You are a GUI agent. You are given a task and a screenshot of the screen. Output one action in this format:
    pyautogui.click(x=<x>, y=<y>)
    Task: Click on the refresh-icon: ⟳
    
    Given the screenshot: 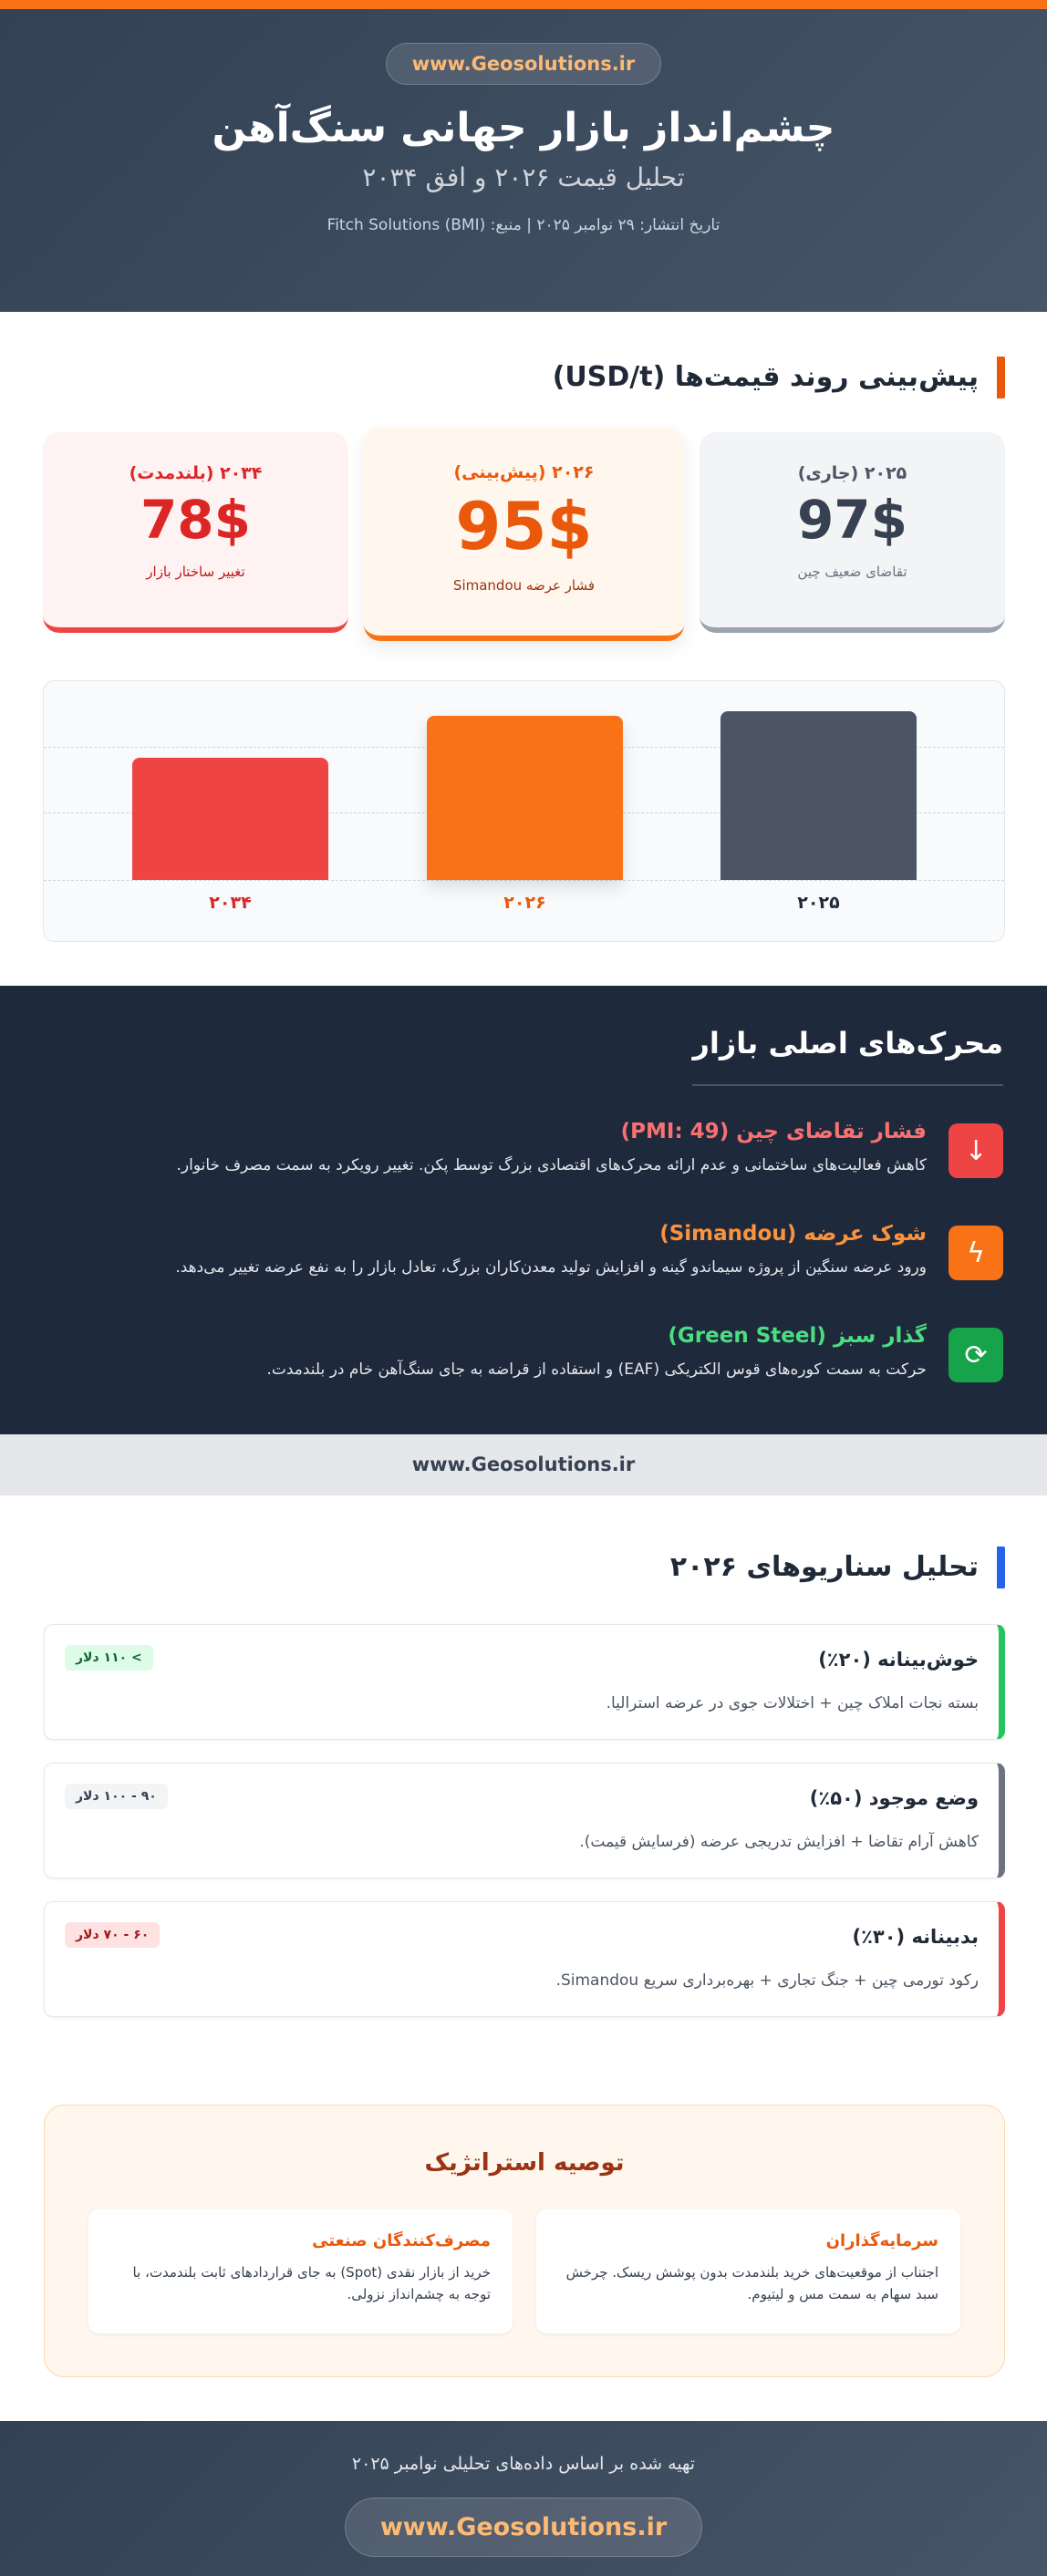 What is the action you would take?
    pyautogui.click(x=976, y=1355)
    